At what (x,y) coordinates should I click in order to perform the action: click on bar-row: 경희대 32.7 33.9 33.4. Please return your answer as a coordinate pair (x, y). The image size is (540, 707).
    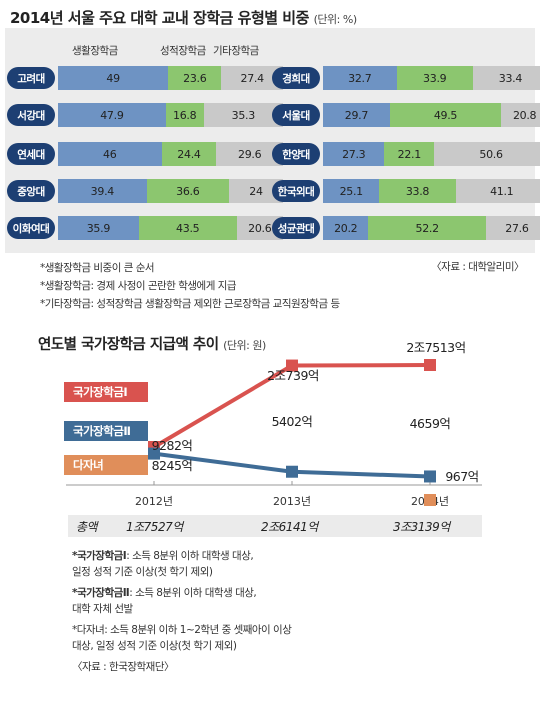
    Looking at the image, I should click on (406, 78).